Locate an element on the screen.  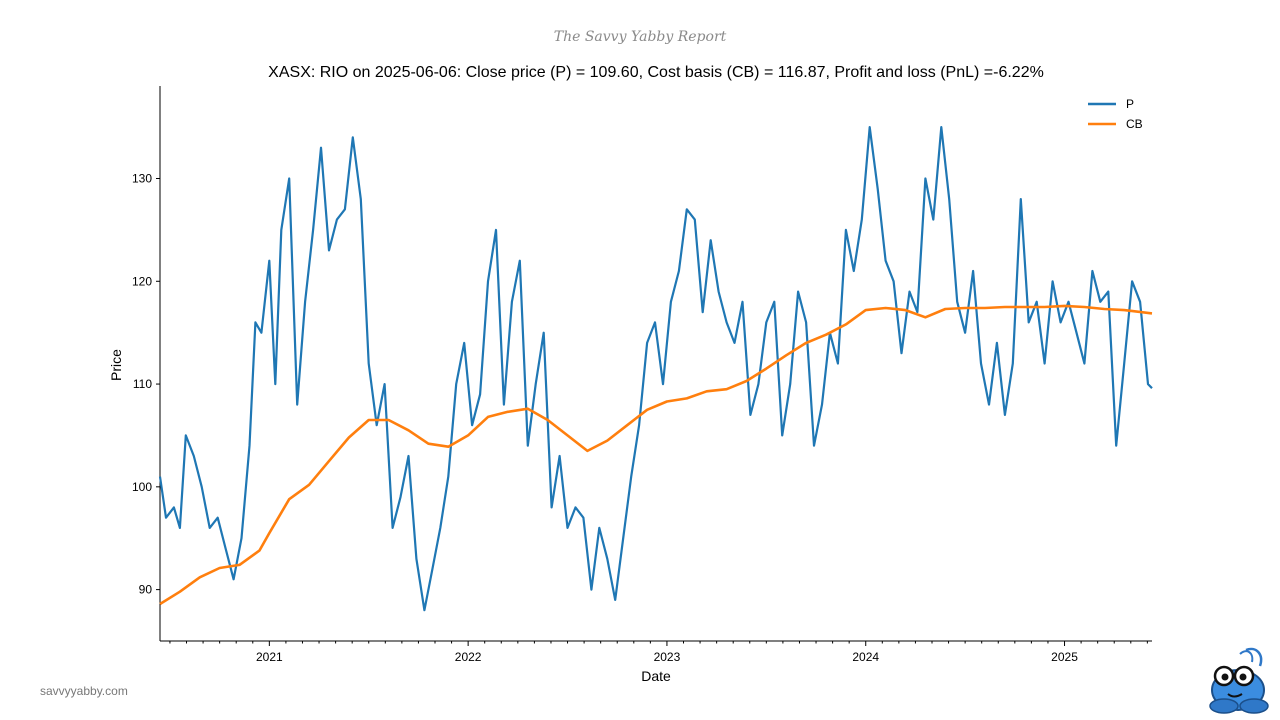
x-tick-label: 2021 is located at coordinates (269, 657).